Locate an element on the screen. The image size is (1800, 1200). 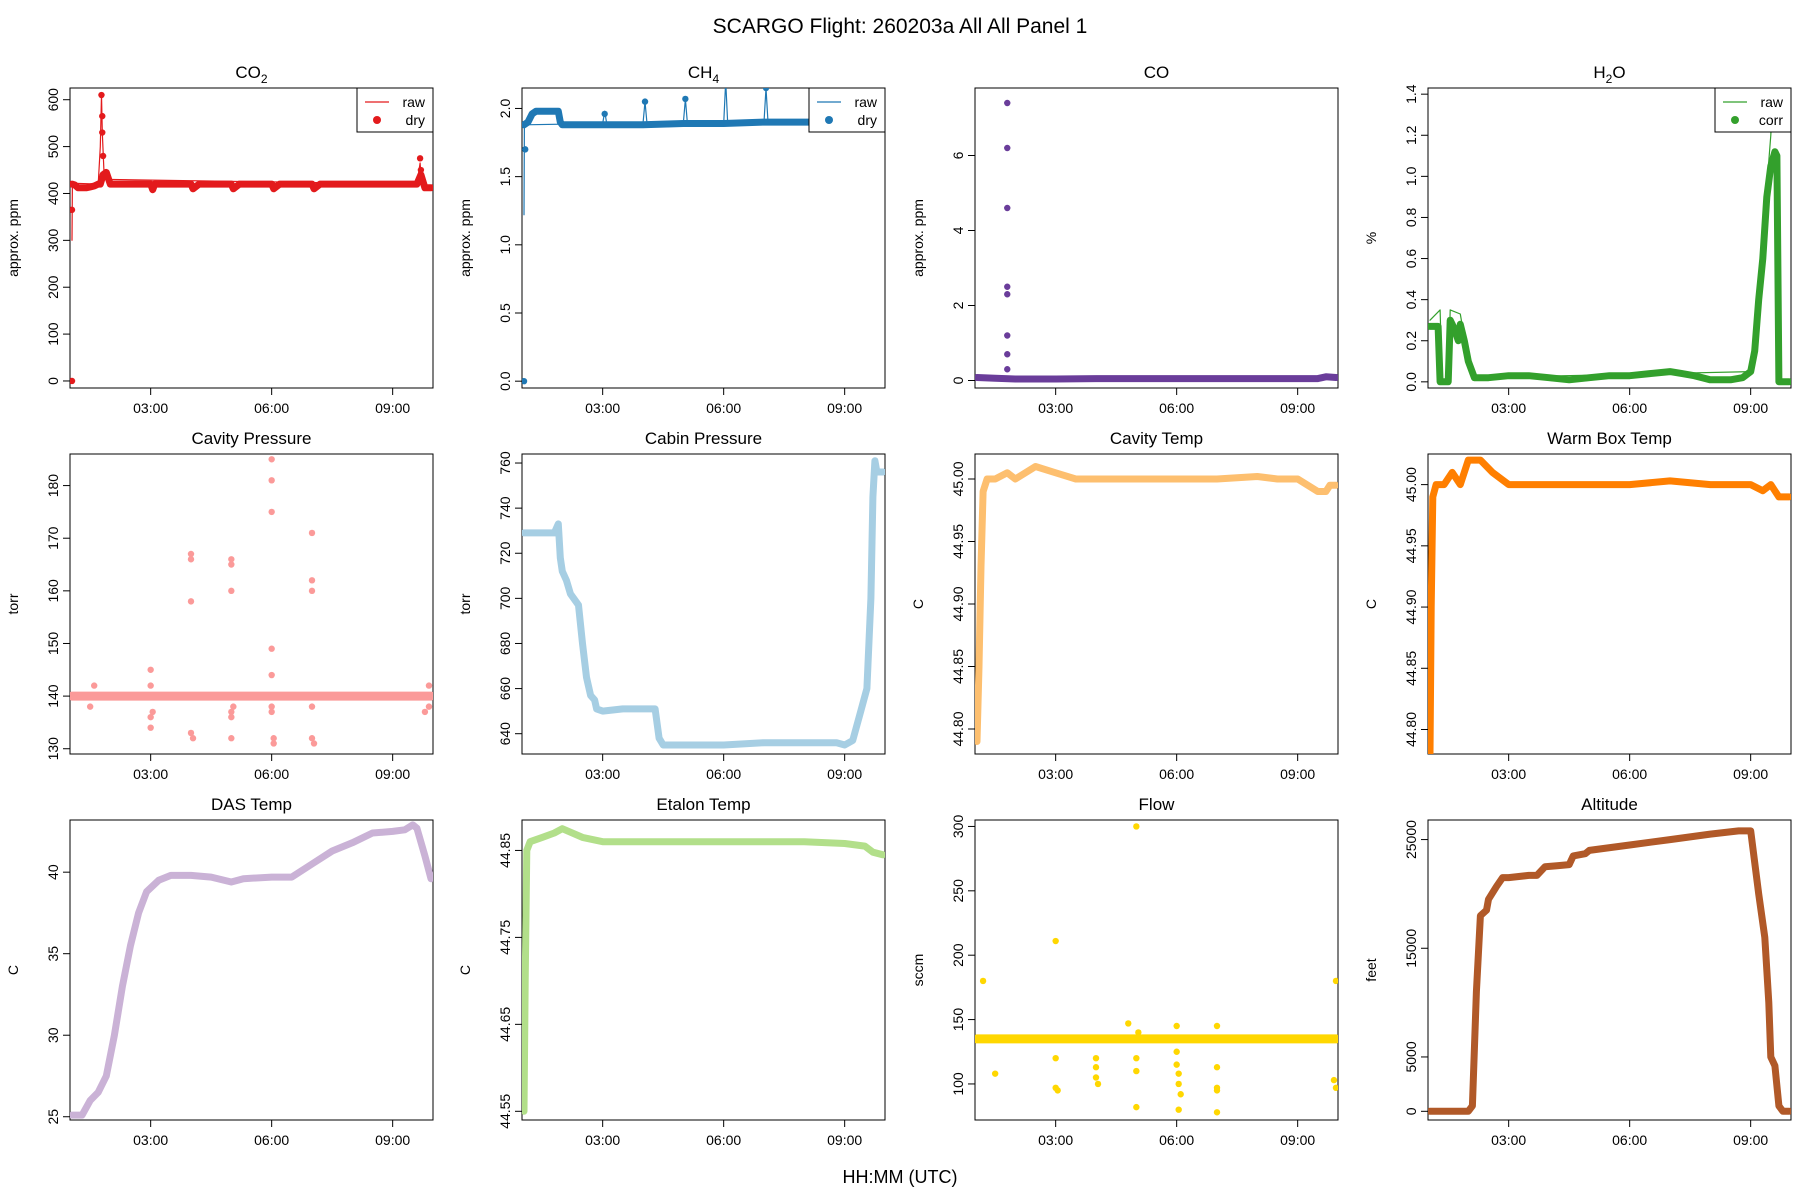
y-tick-label: 400 is located at coordinates (53, 194).